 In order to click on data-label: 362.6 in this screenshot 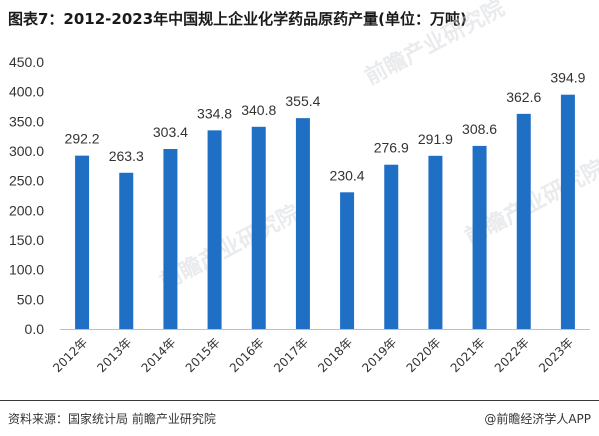, I will do `click(523, 97)`.